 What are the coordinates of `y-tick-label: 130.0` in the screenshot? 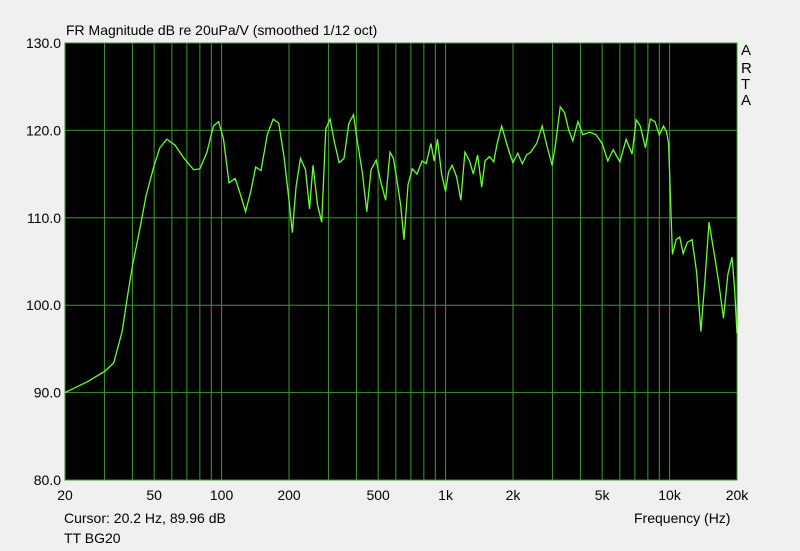 It's located at (43, 43).